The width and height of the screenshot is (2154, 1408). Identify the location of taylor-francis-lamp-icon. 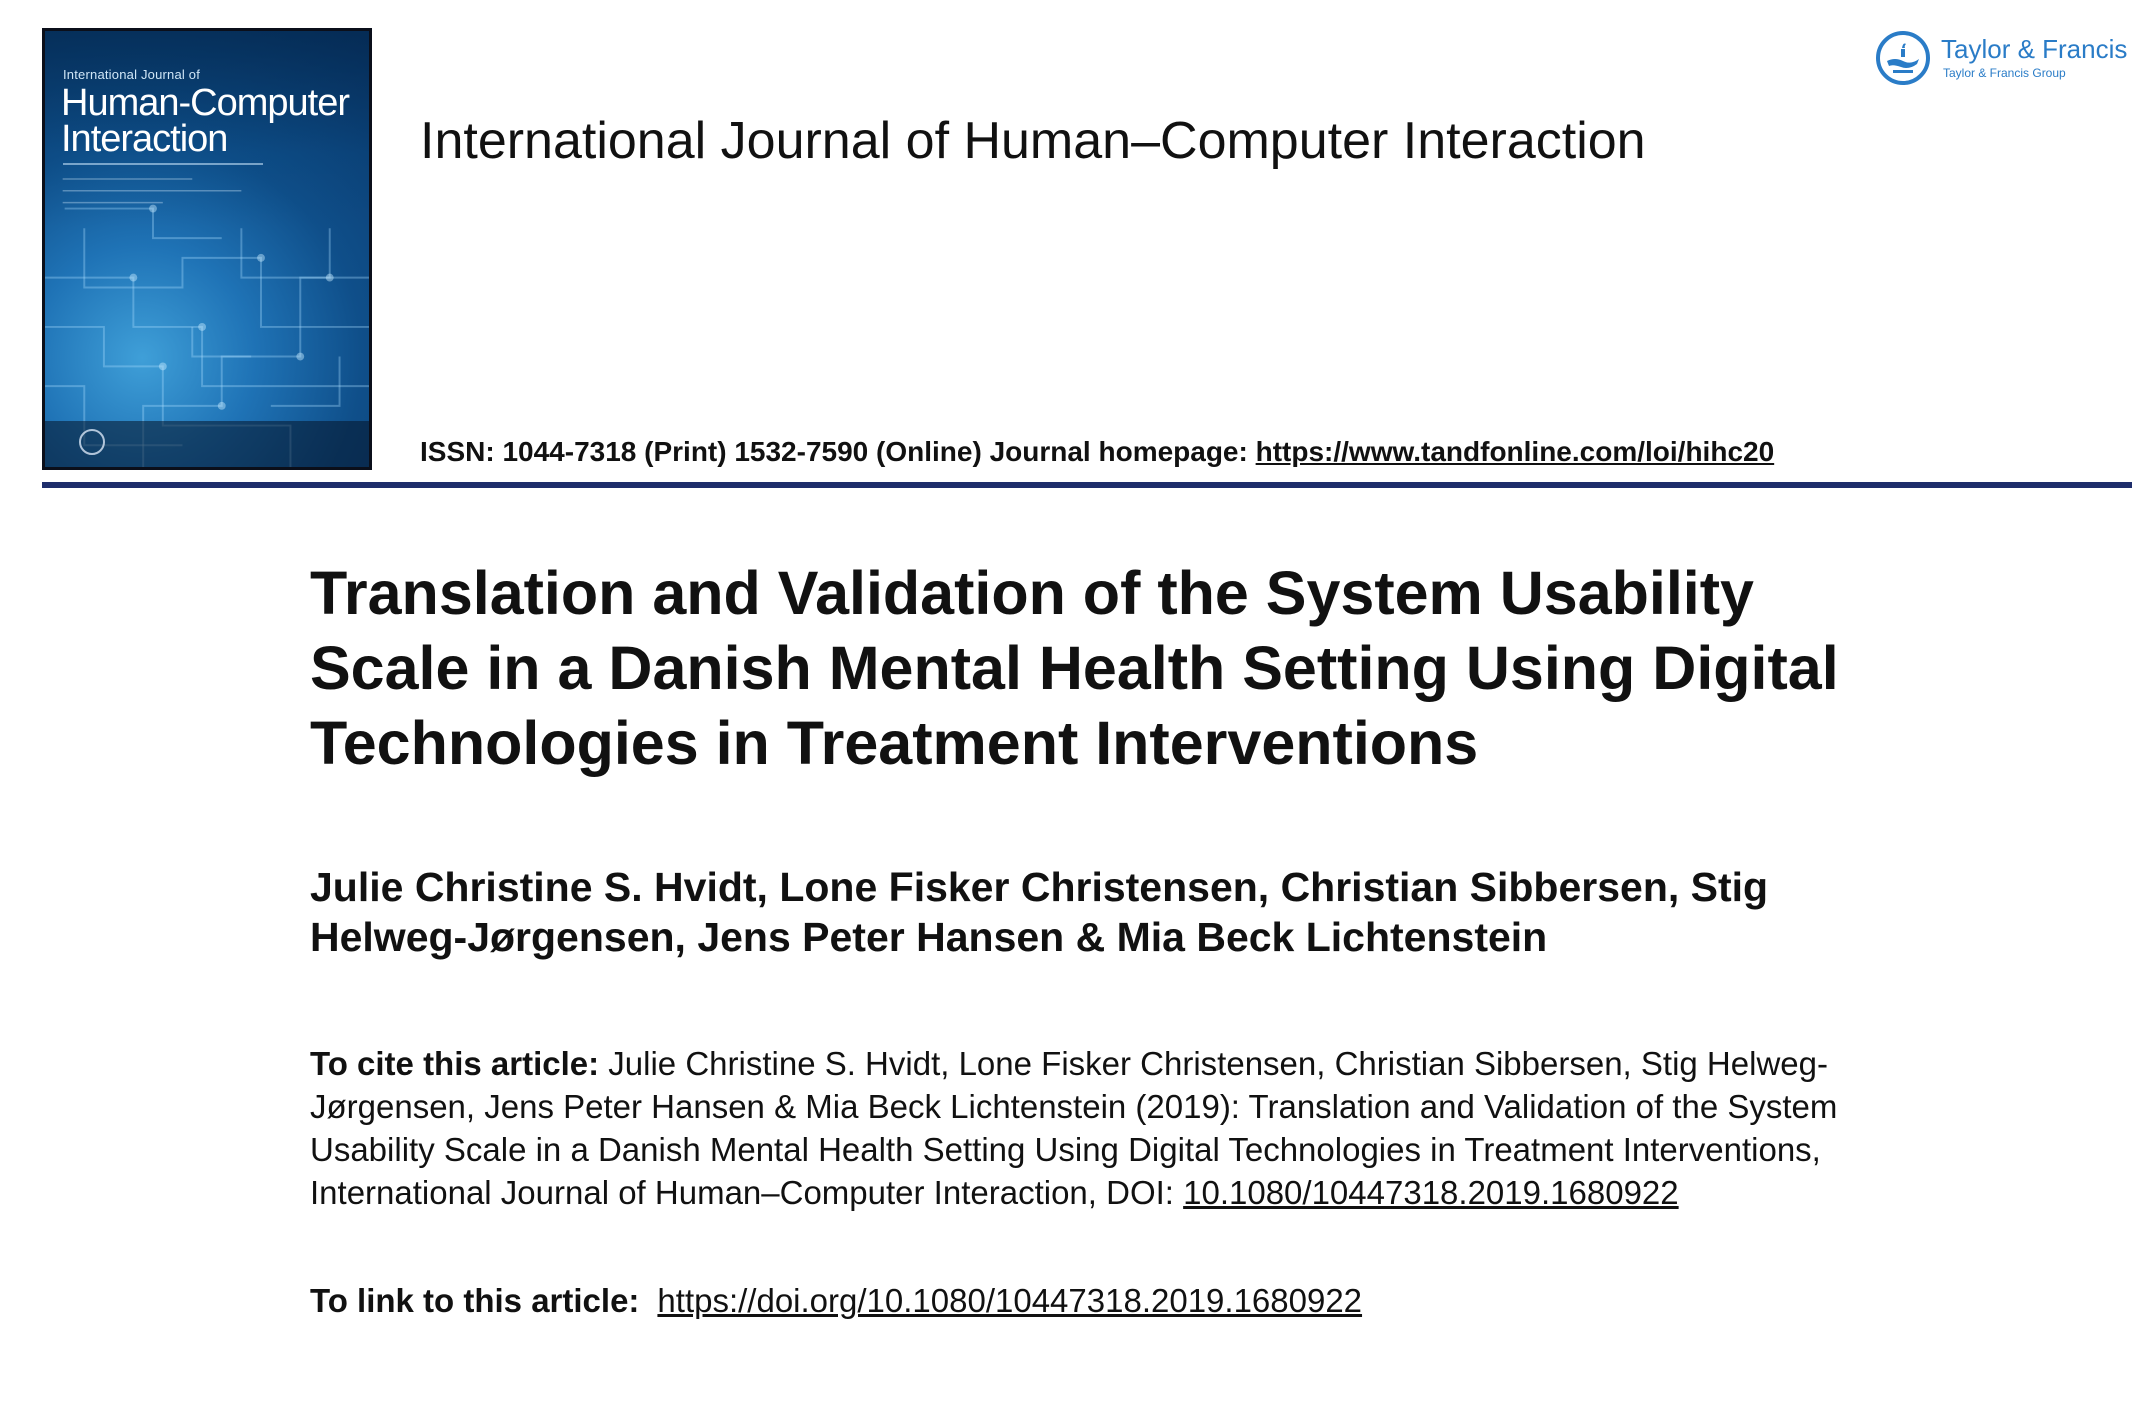
(1903, 58).